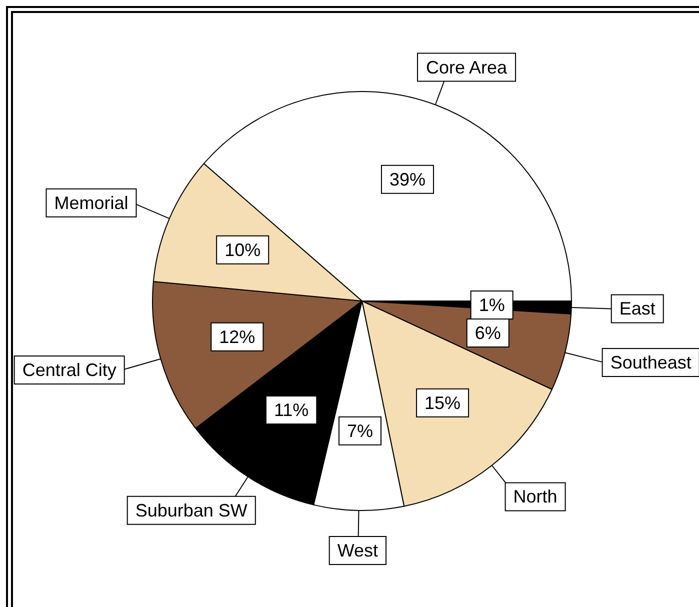  I want to click on data-label: 1%, so click(491, 305).